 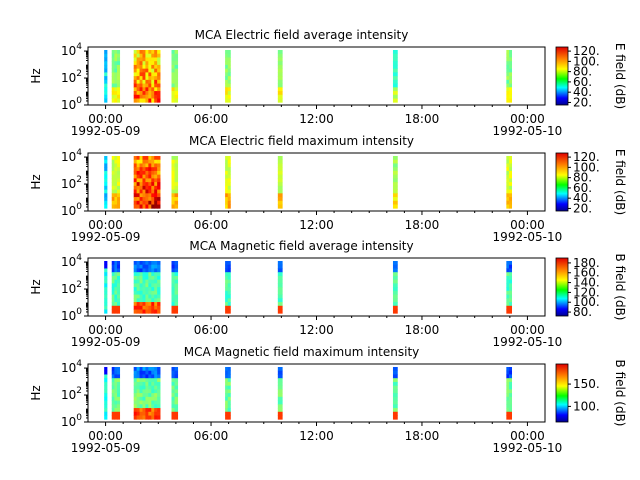 I want to click on x-tick-label: 00:00, so click(x=105, y=436).